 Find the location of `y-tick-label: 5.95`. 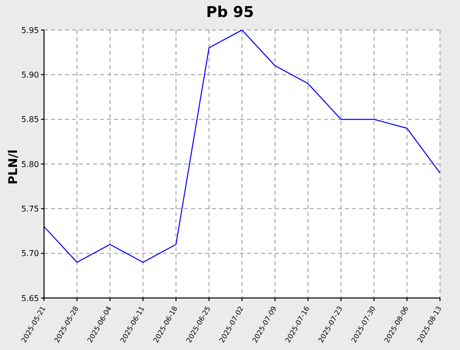

y-tick-label: 5.95 is located at coordinates (30, 30).